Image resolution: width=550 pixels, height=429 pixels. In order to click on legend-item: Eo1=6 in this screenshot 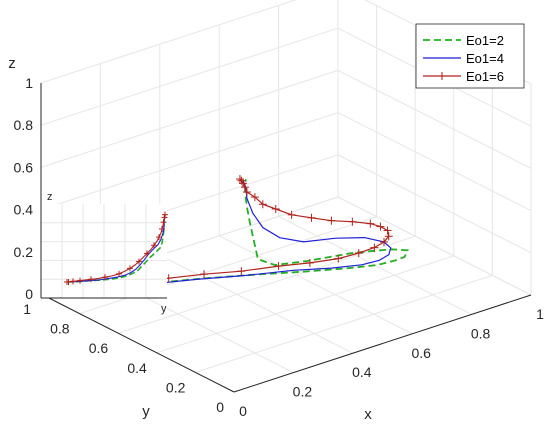, I will do `click(463, 76)`.